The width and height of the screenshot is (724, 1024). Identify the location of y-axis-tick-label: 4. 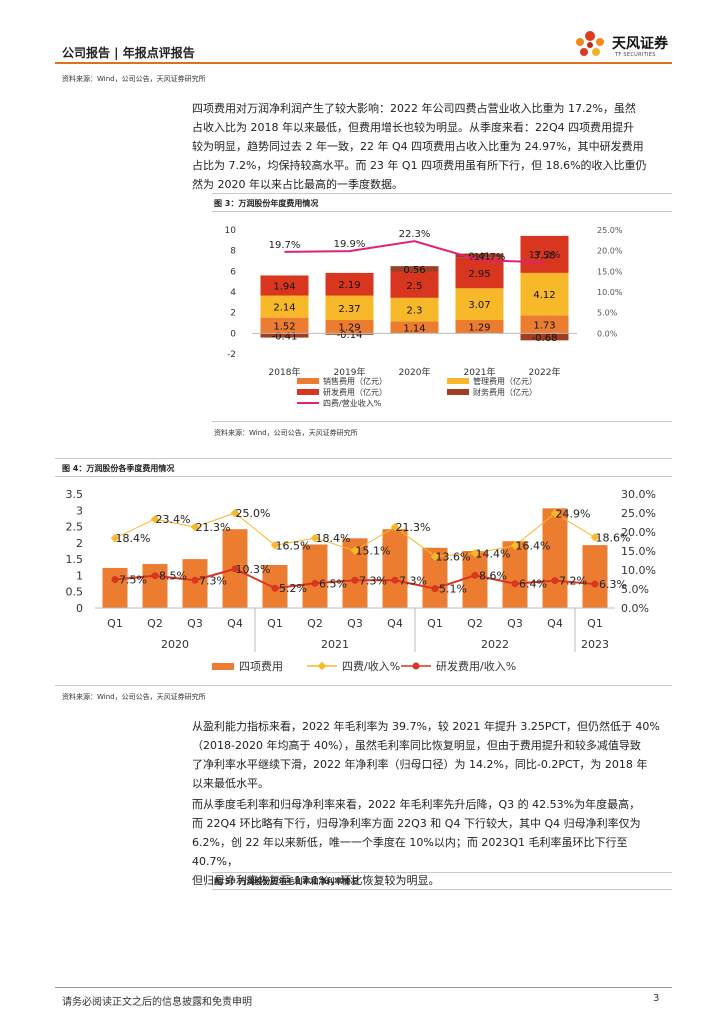
(233, 293).